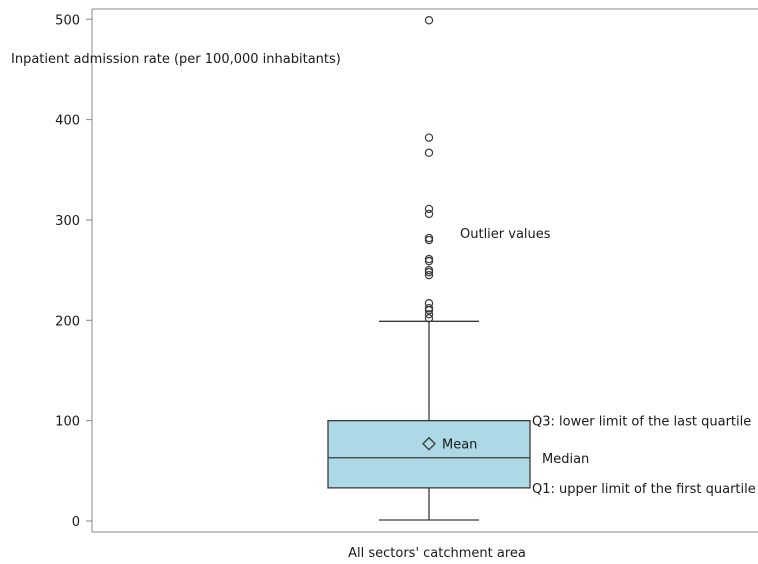 This screenshot has width=758, height=564. I want to click on mean-label: Mean, so click(459, 445).